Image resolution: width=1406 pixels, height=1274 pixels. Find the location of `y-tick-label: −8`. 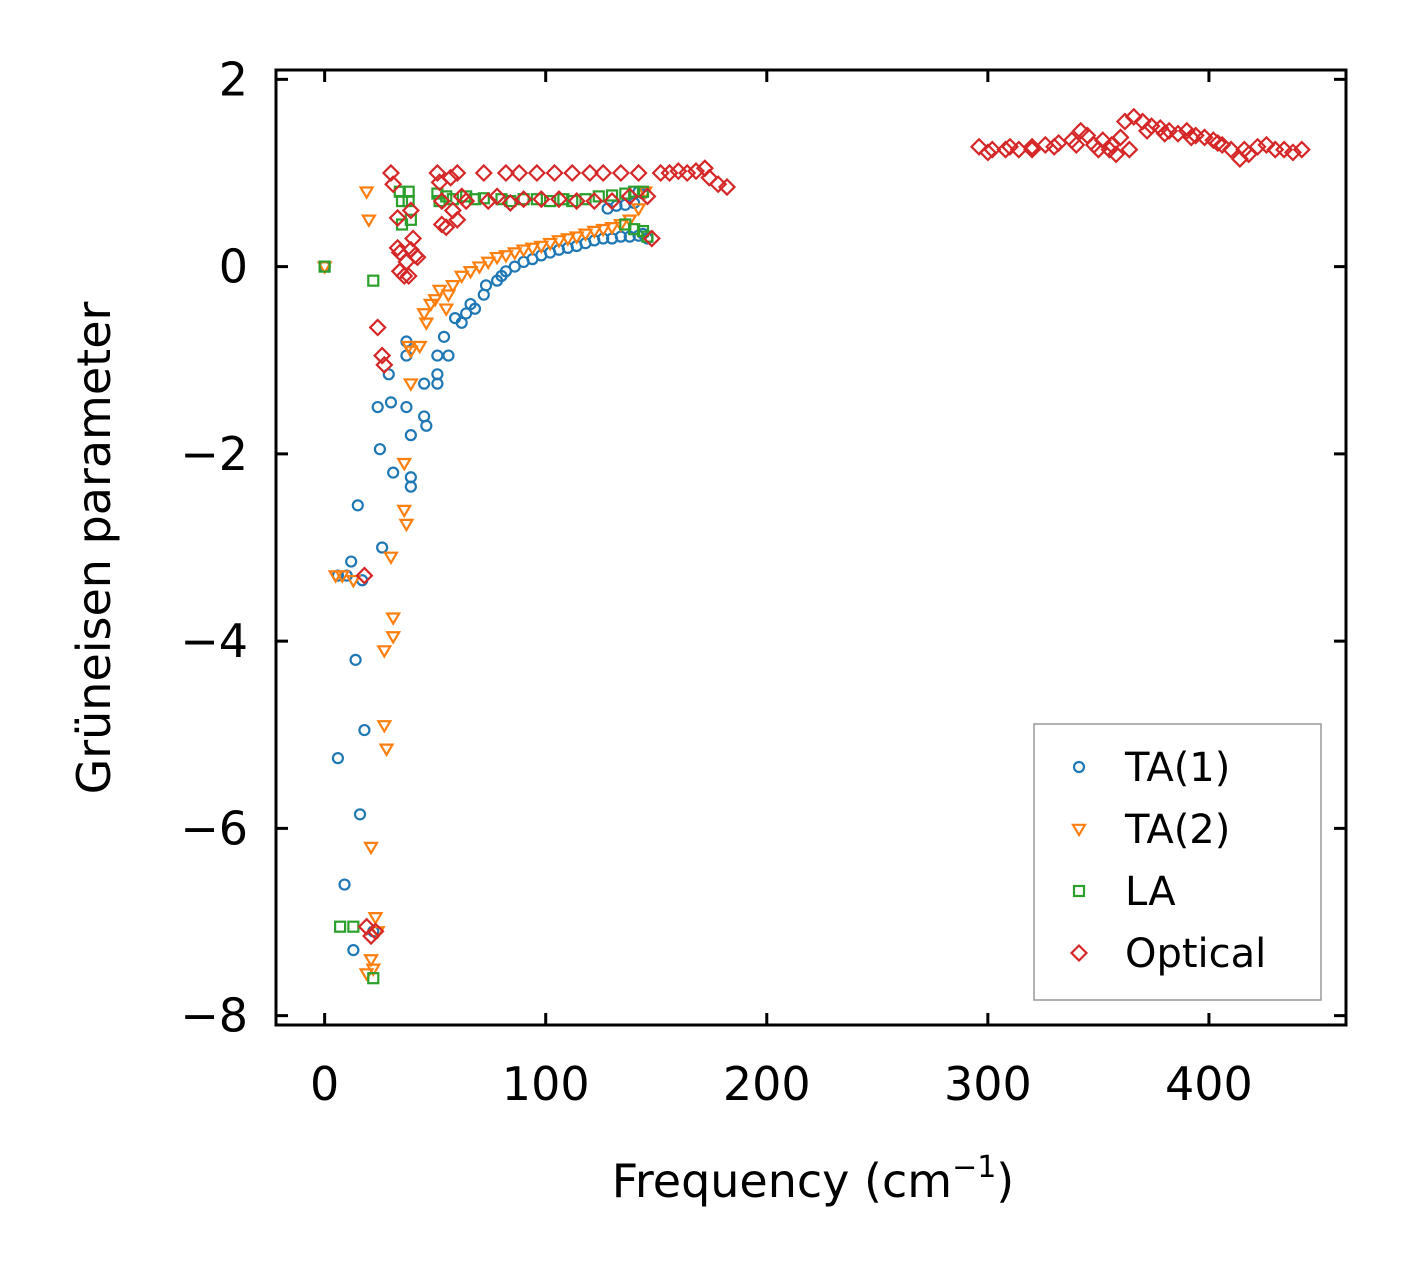

y-tick-label: −8 is located at coordinates (214, 1016).